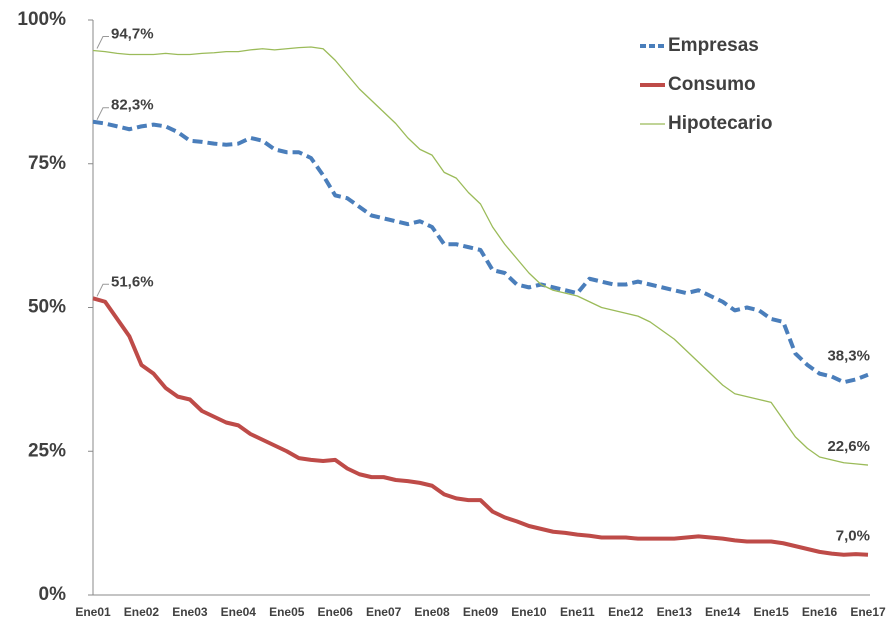 Image resolution: width=893 pixels, height=625 pixels. Describe the element at coordinates (384, 612) in the screenshot. I see `x-tick-label: Ene07` at that location.